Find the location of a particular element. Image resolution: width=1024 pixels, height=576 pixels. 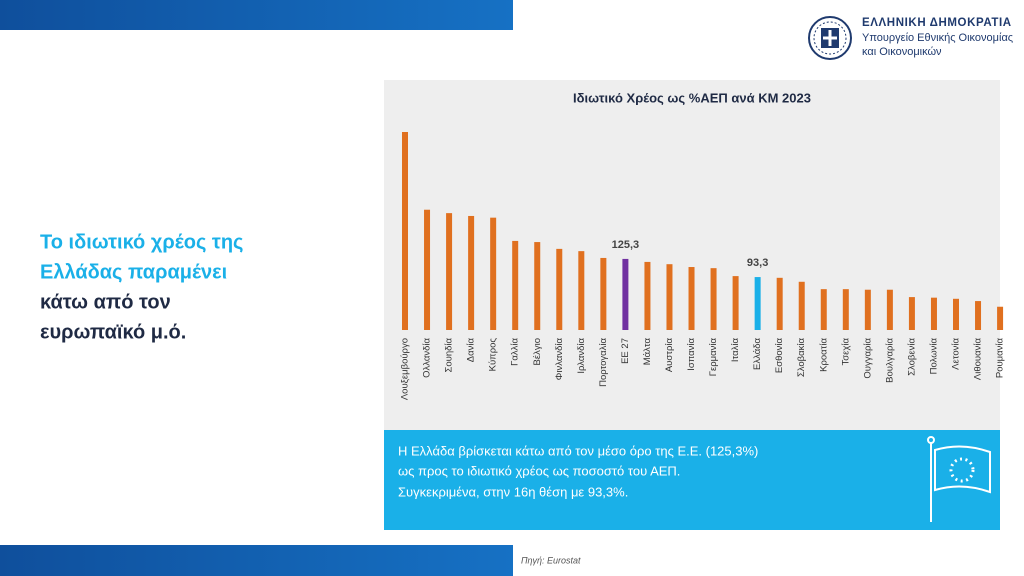

x-tick-label: Εσθονία is located at coordinates (779, 355).